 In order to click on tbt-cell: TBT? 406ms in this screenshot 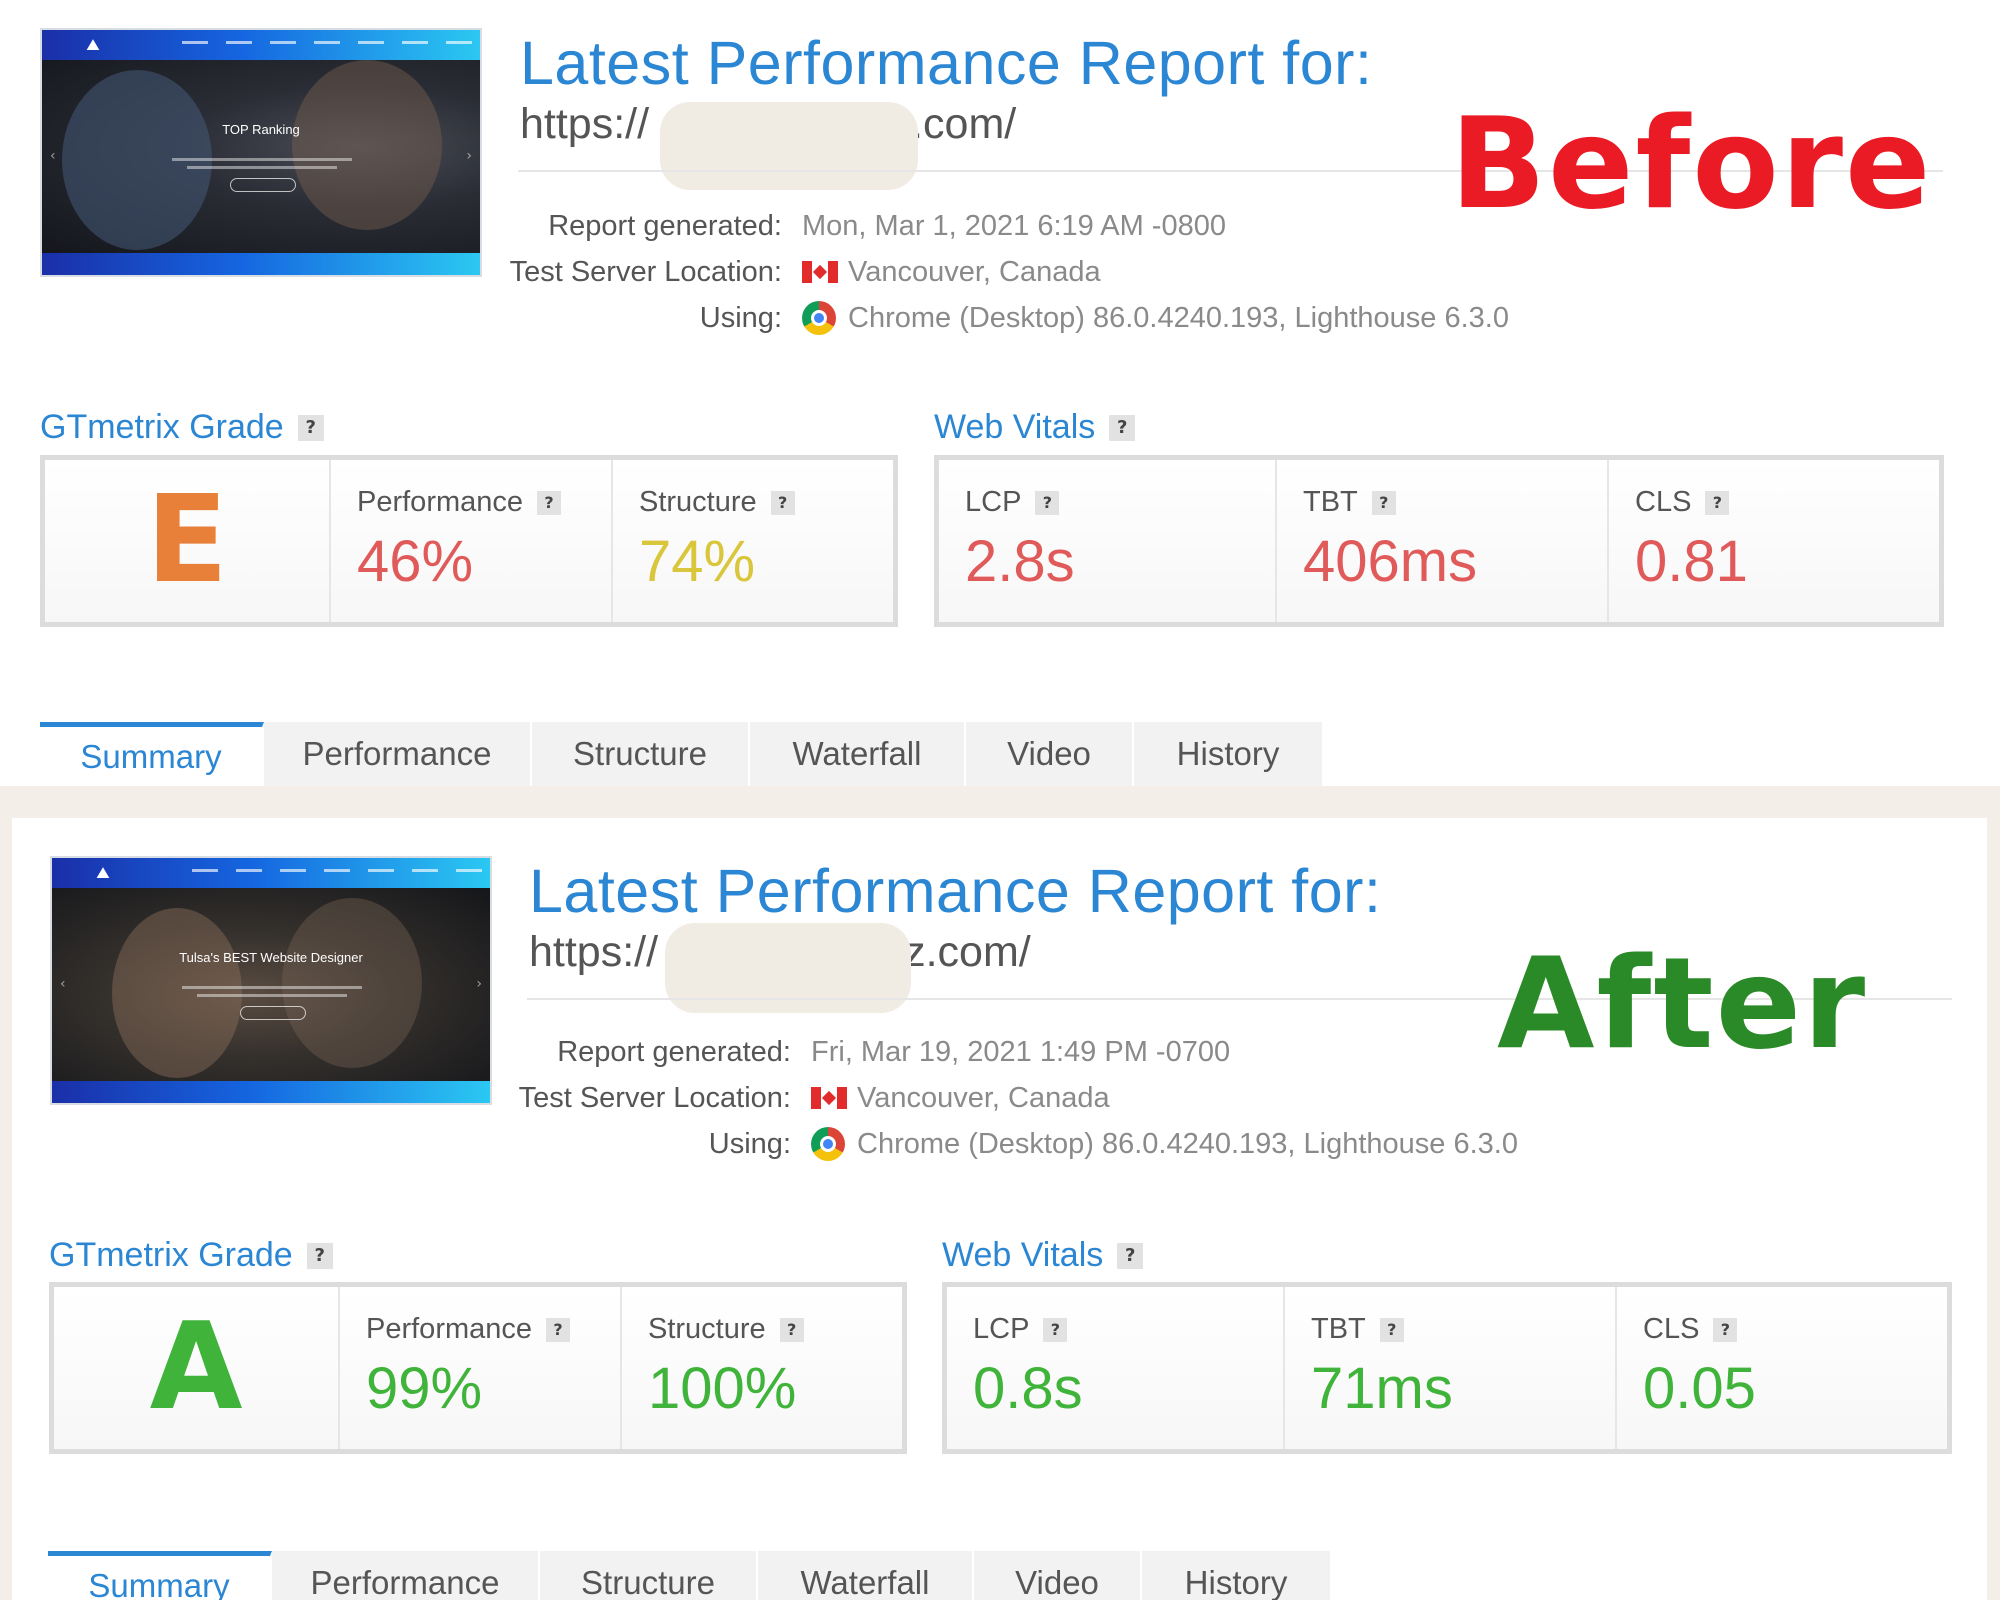, I will do `click(1443, 541)`.